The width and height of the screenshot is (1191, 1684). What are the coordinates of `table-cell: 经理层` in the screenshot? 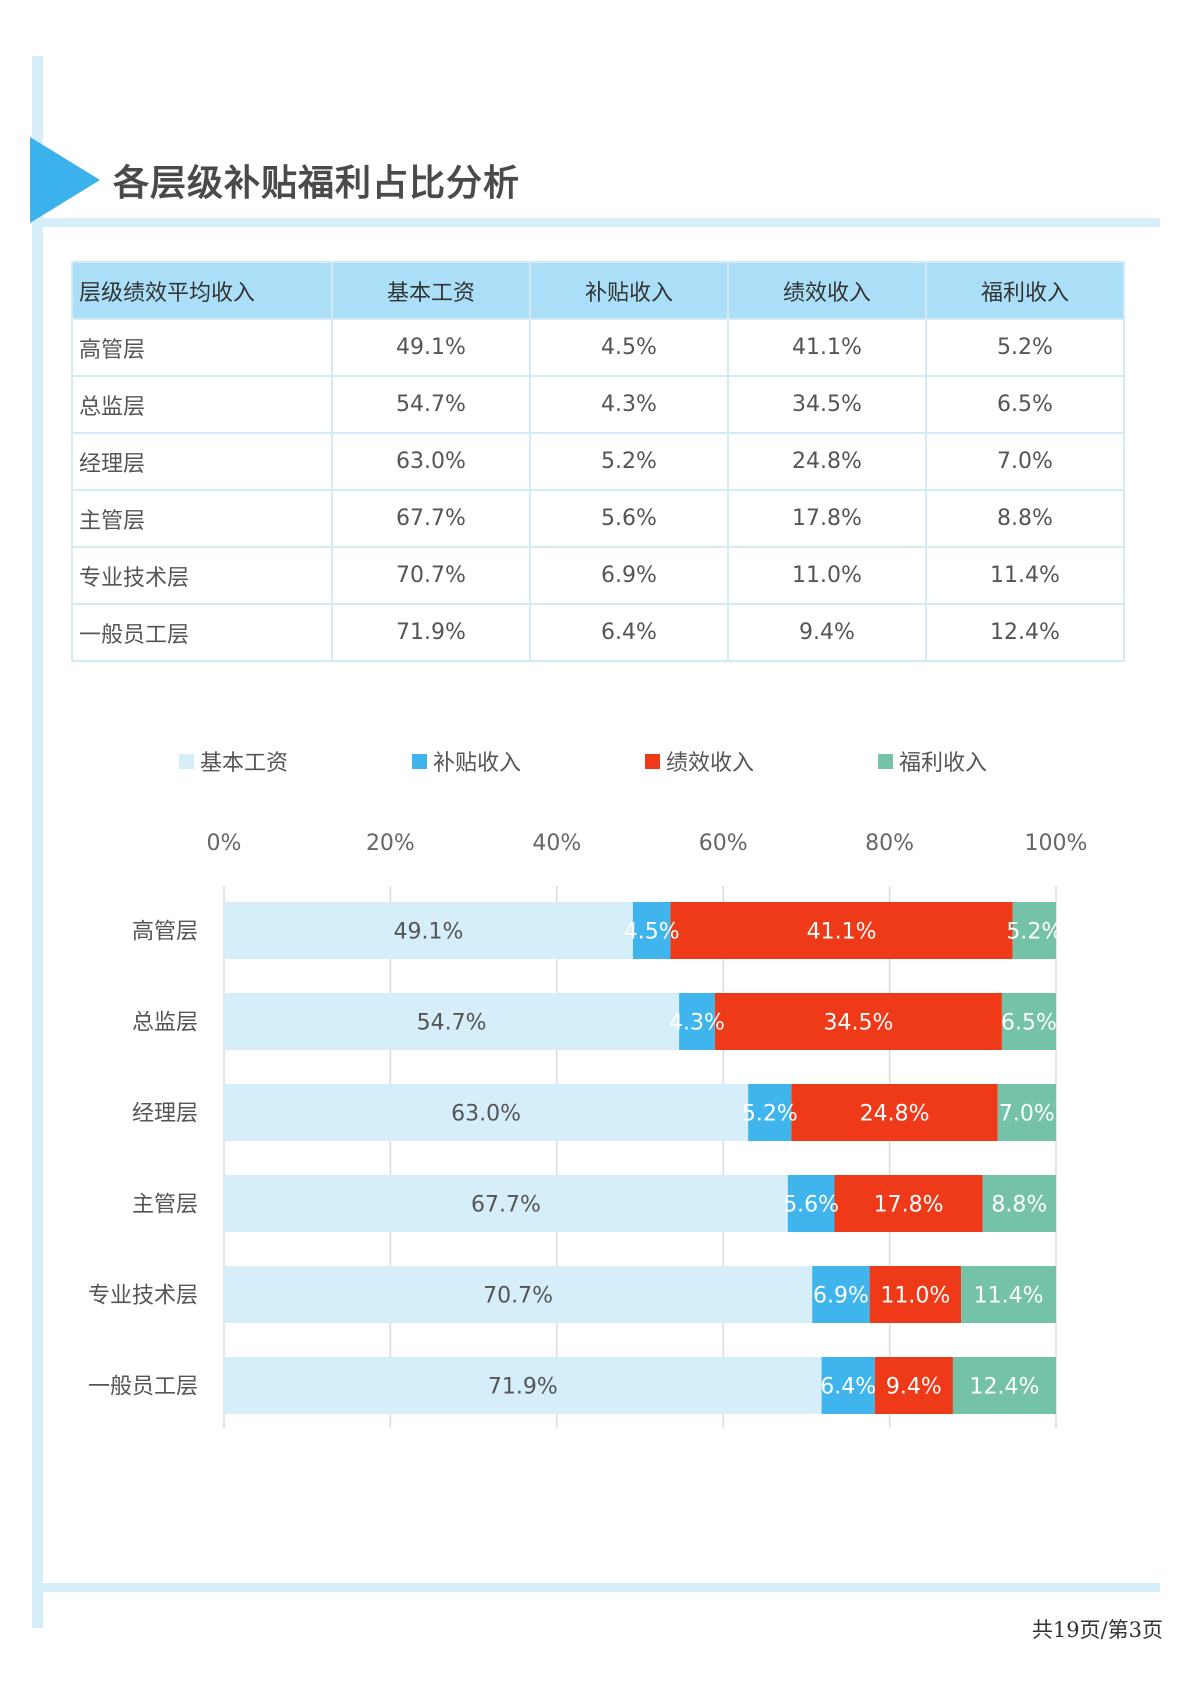 It's located at (202, 461).